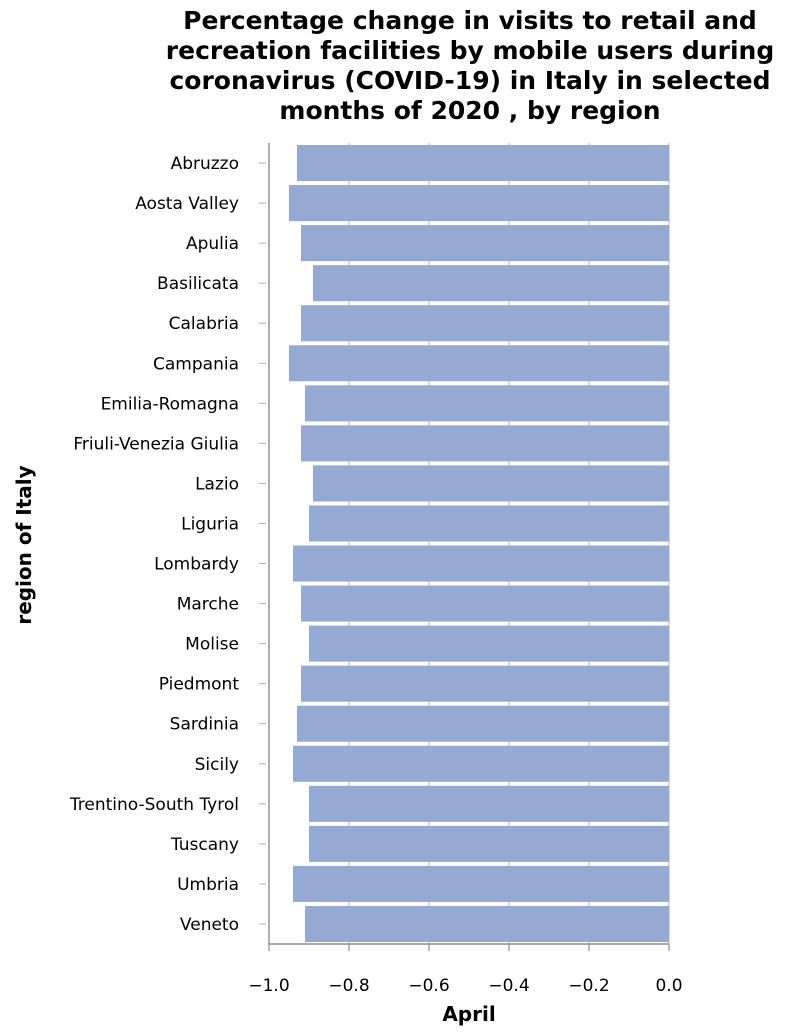 This screenshot has width=792, height=1034. Describe the element at coordinates (508, 986) in the screenshot. I see `x-tick-label: −0.4` at that location.